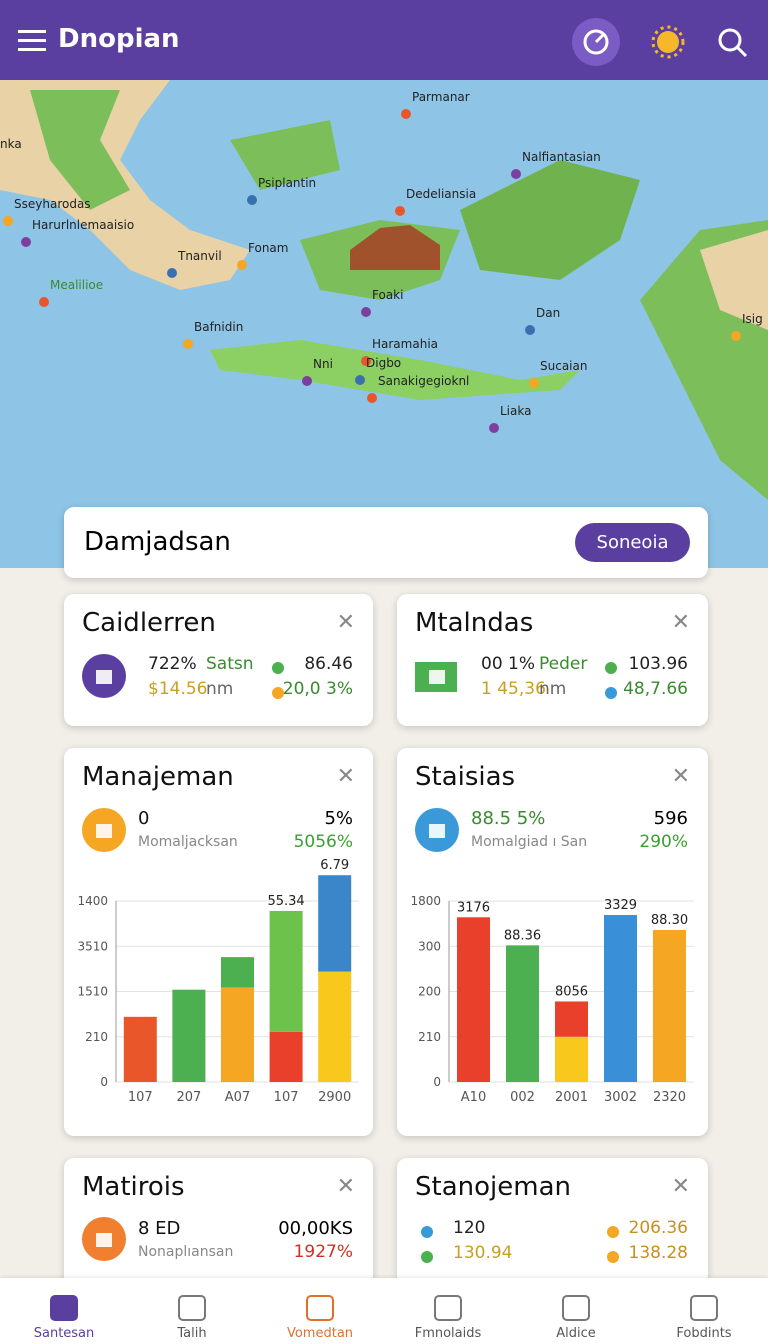  Describe the element at coordinates (334, 865) in the screenshot. I see `bar-annotation: 6.79` at that location.